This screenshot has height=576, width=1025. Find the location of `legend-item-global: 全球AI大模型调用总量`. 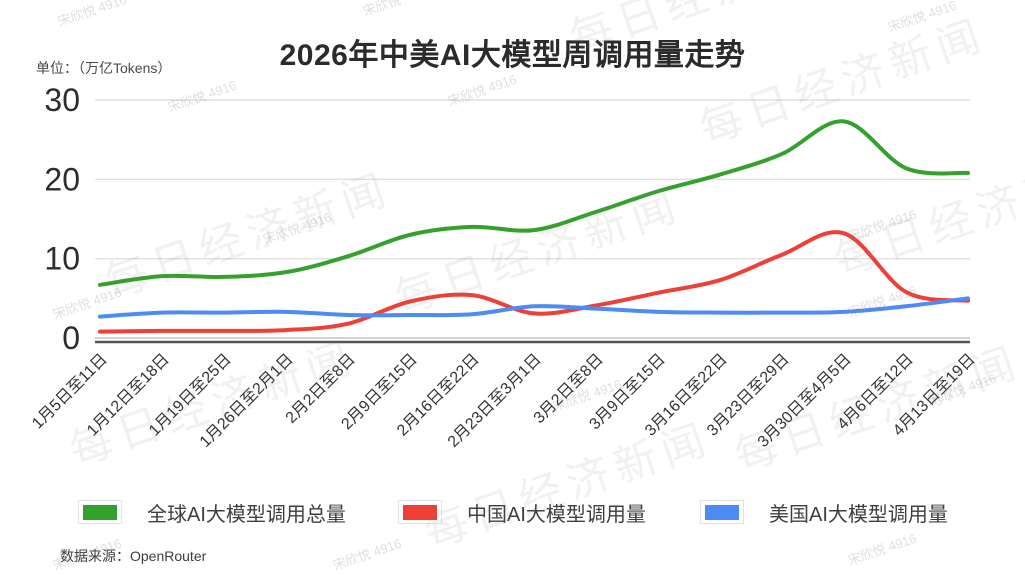

legend-item-global: 全球AI大模型调用总量 is located at coordinates (212, 512).